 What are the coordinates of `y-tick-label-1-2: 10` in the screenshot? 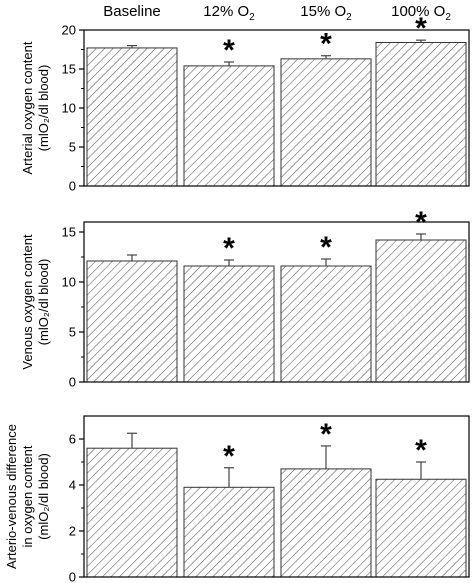 It's located at (69, 108).